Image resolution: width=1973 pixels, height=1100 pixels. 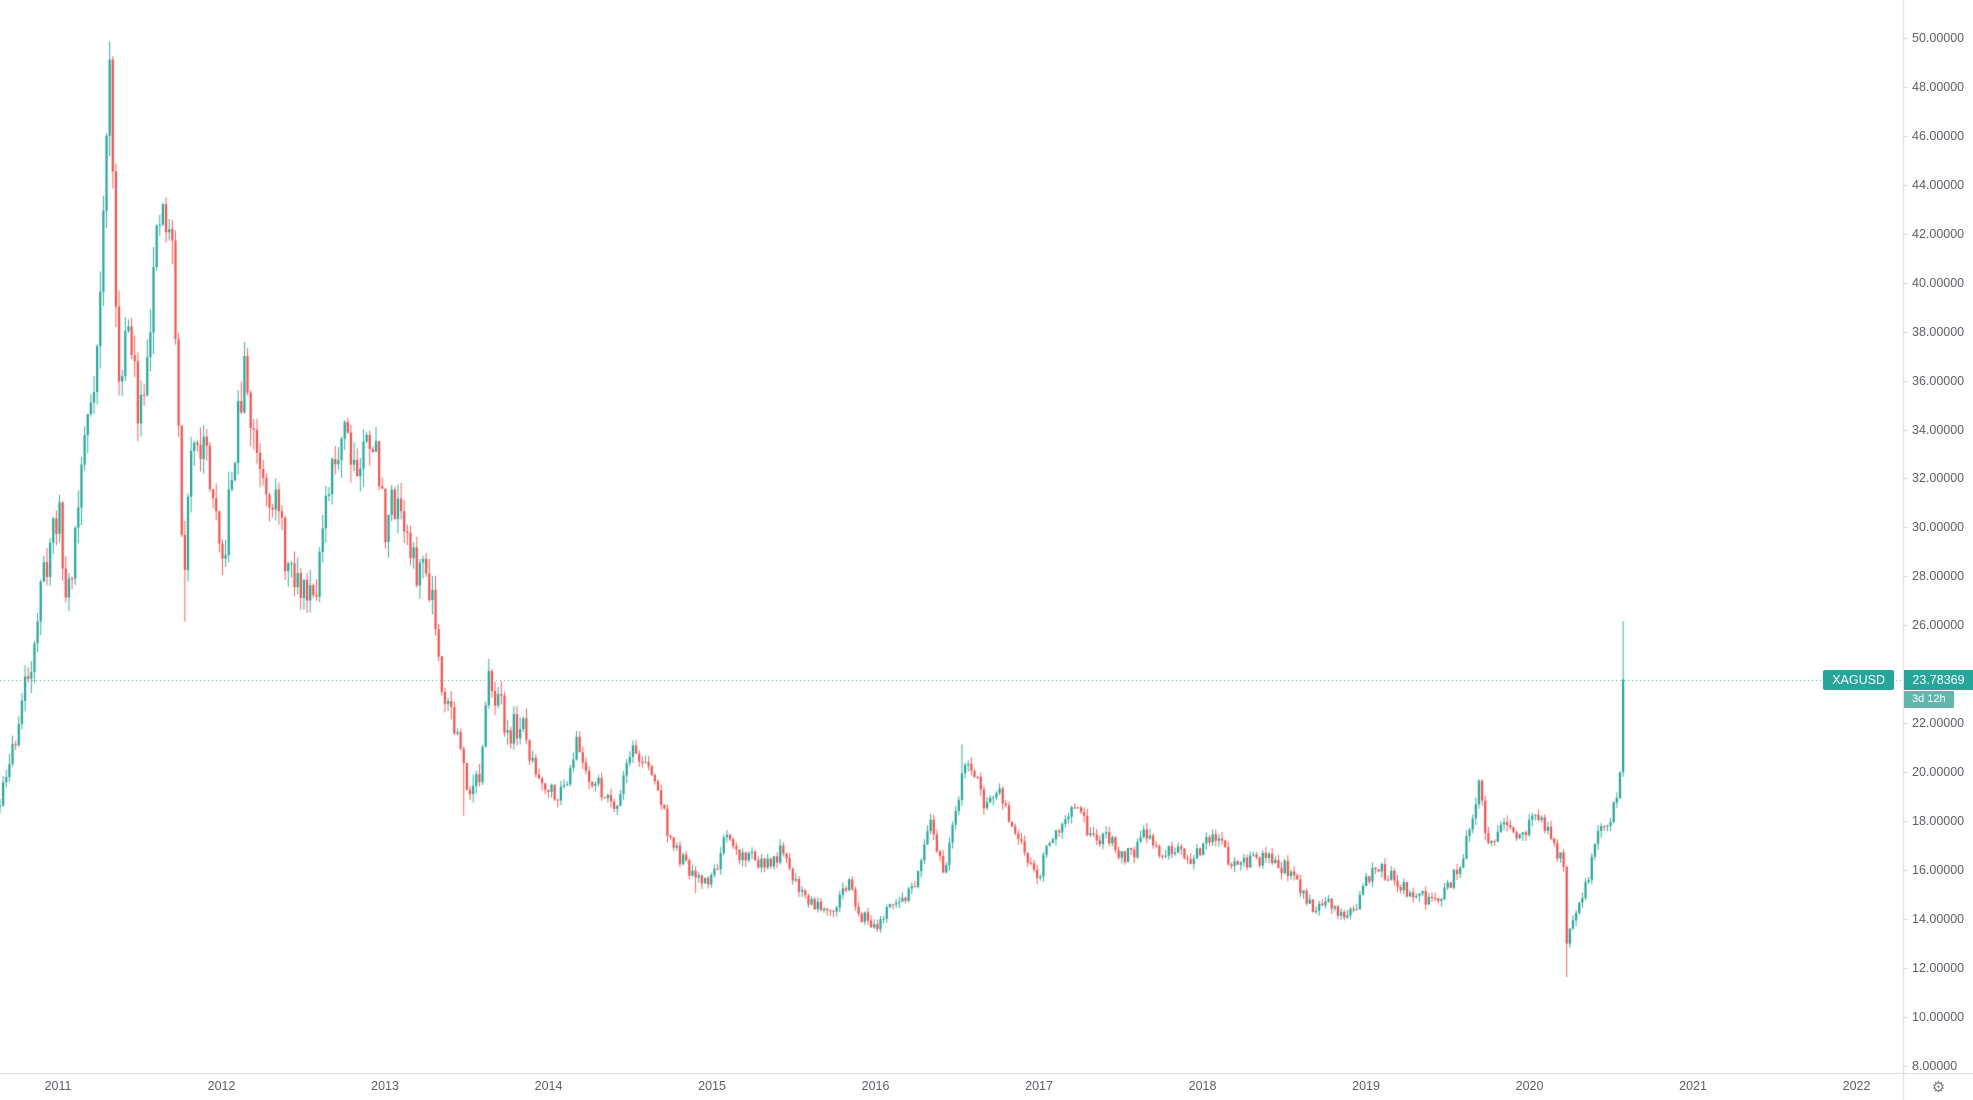 What do you see at coordinates (1938, 233) in the screenshot?
I see `price-tick-label: 42.00000` at bounding box center [1938, 233].